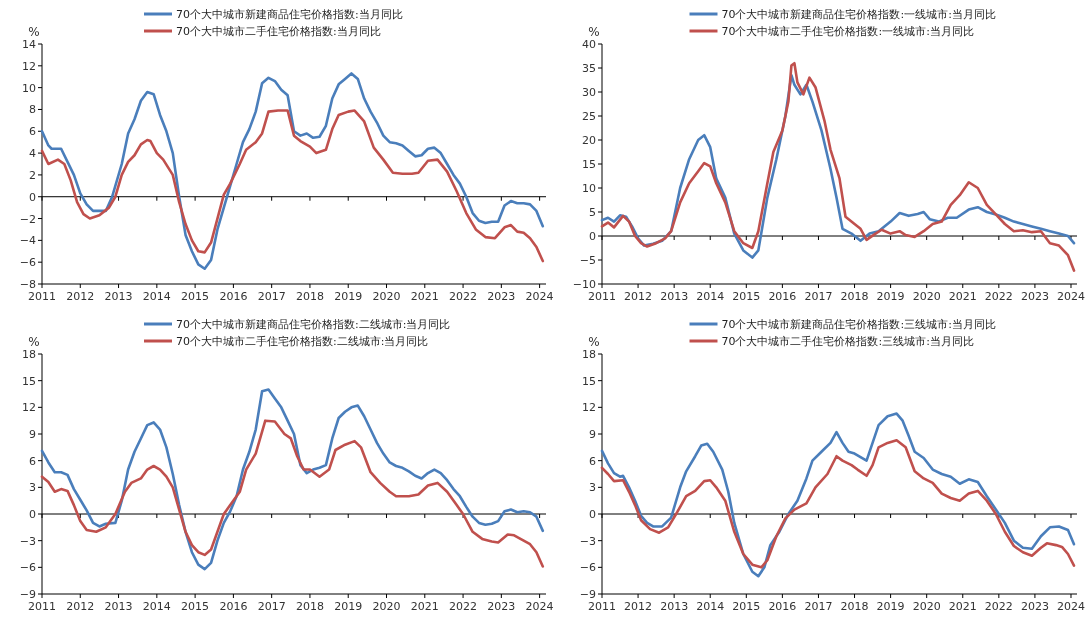 The height and width of the screenshot is (621, 1091). I want to click on legend-label: 70个大中城市二手住宅价格指数:三线城市:当月同比, so click(847, 341).